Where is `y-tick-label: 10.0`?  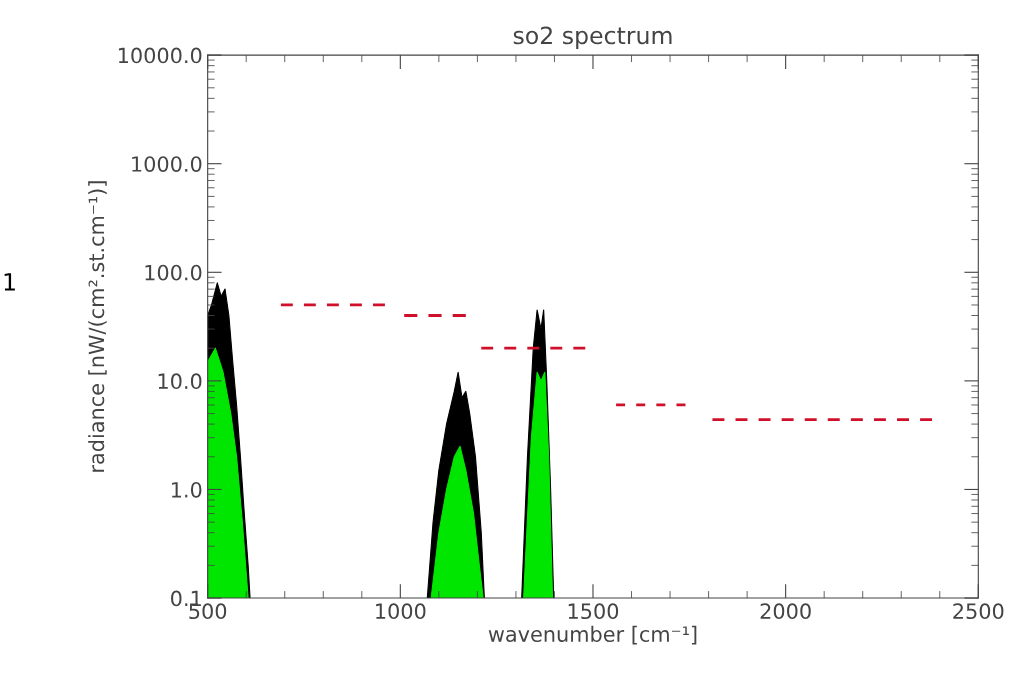
y-tick-label: 10.0 is located at coordinates (180, 381).